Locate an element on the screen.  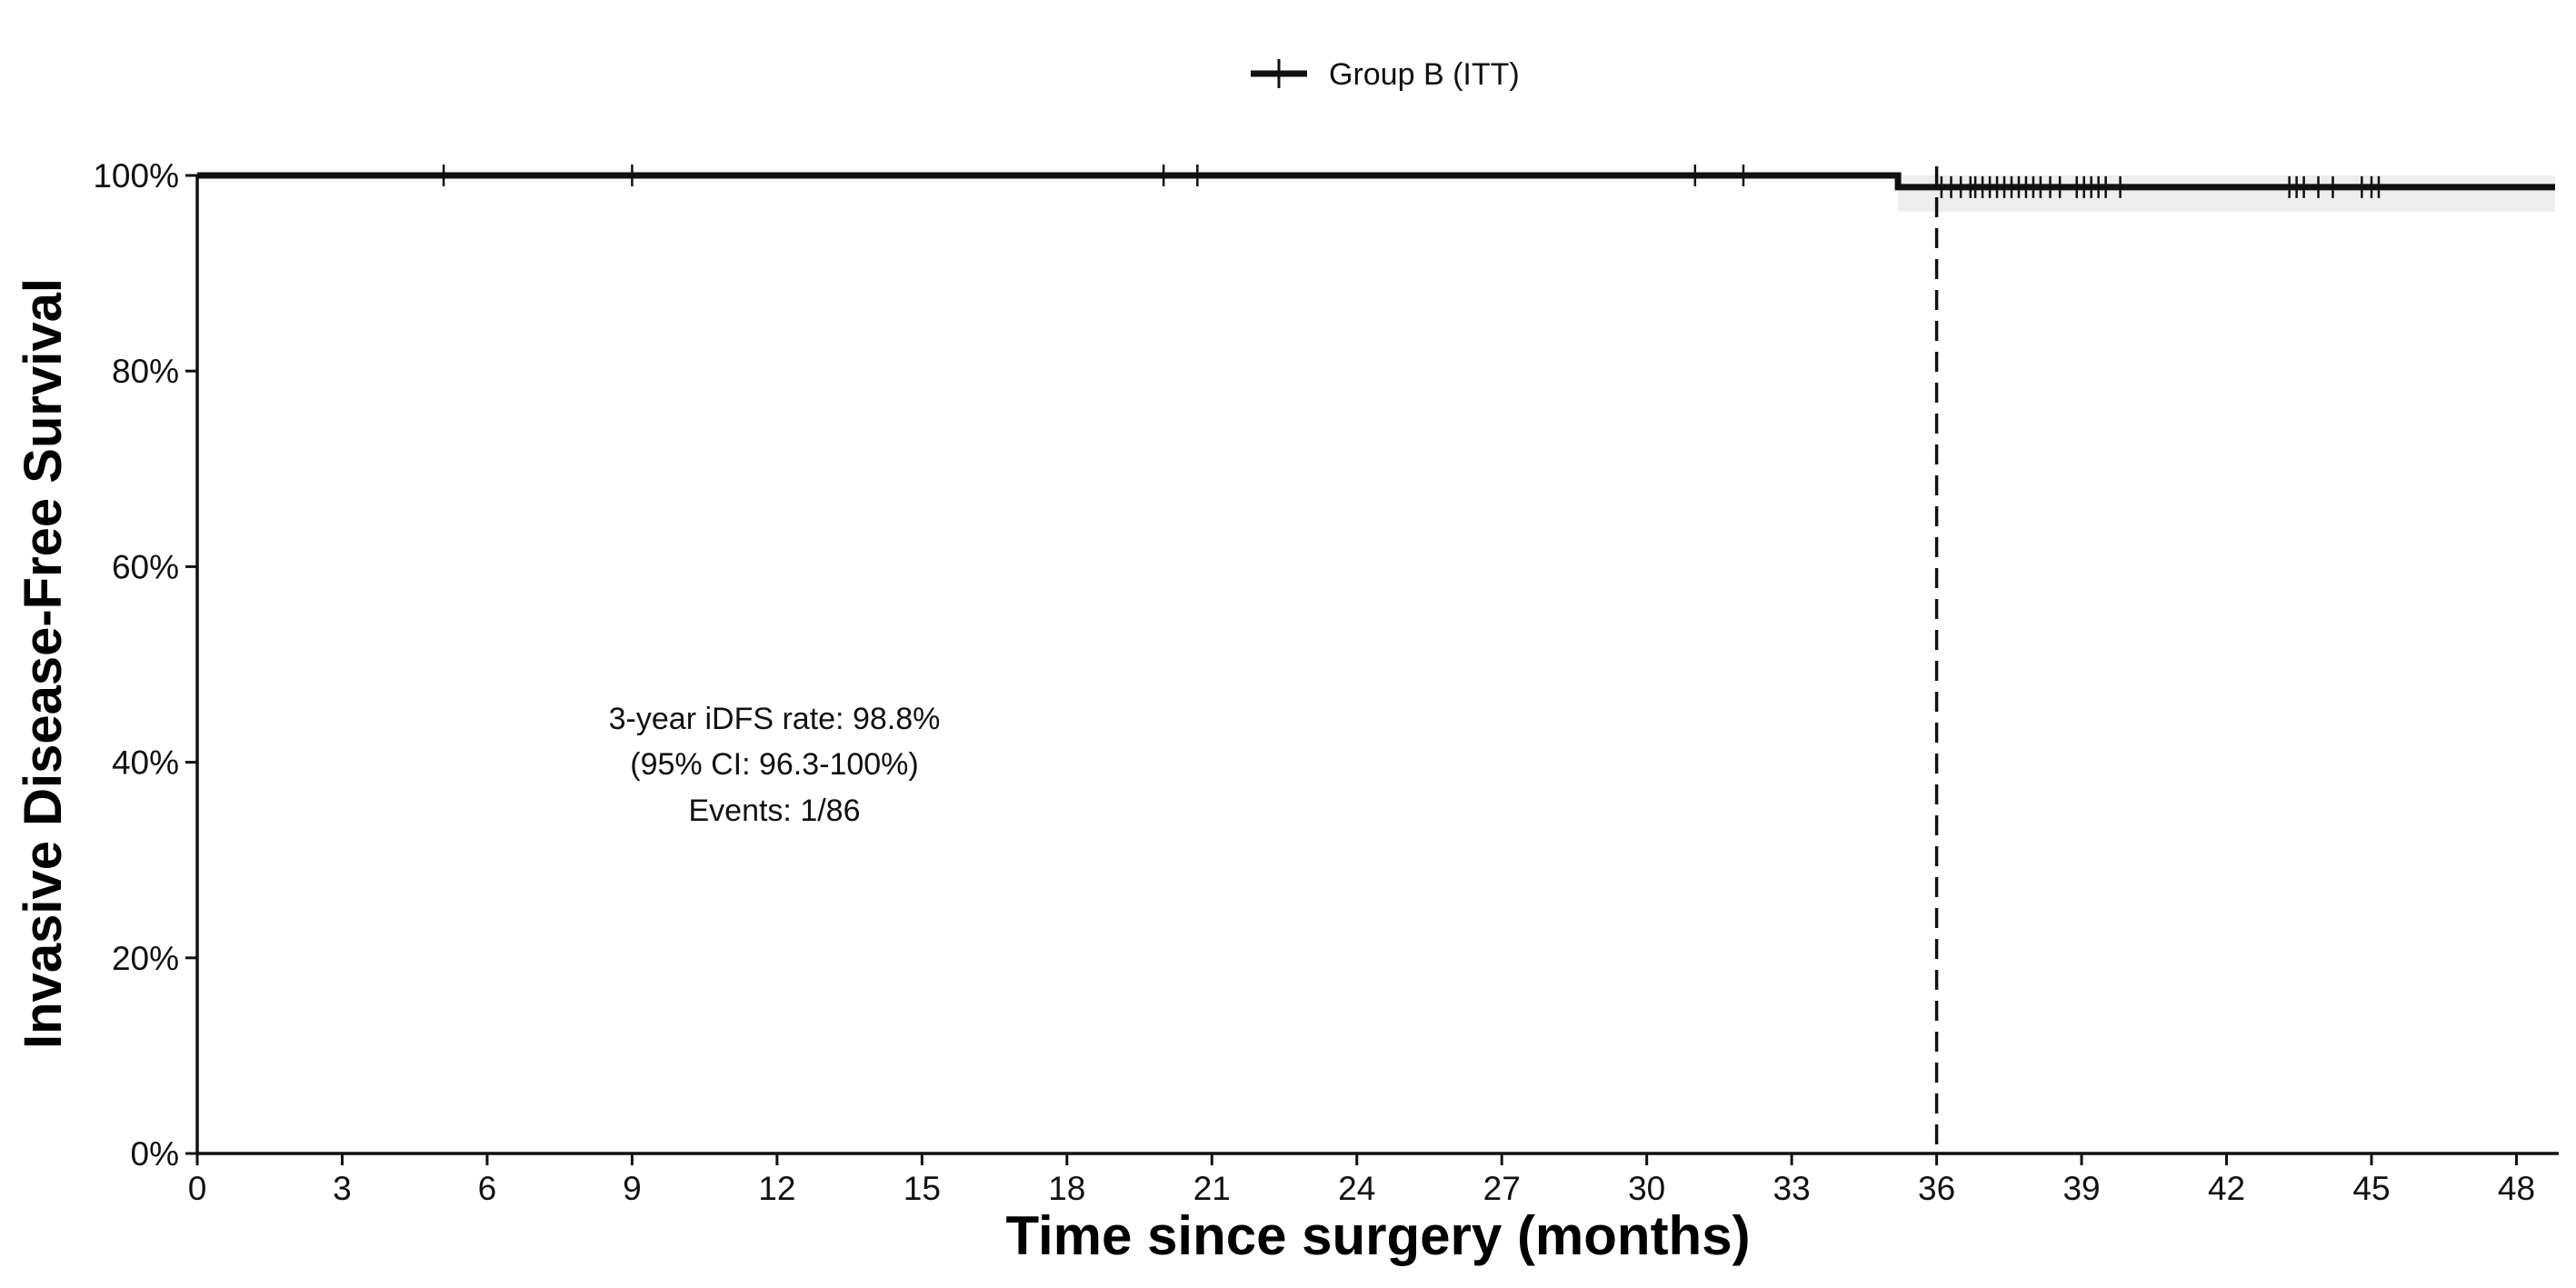
y-tick-label: 80% is located at coordinates (145, 371).